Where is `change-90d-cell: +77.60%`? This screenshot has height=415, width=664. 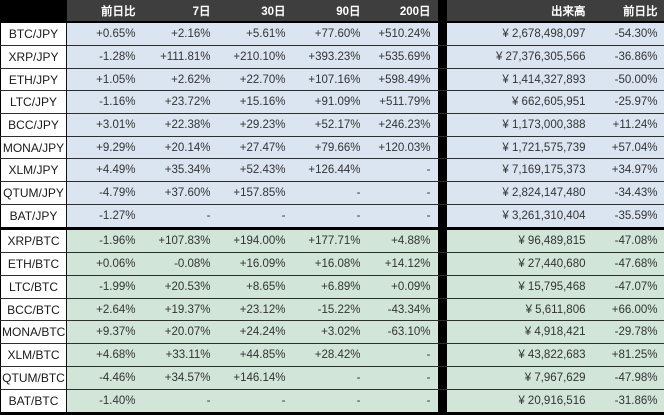 change-90d-cell: +77.60% is located at coordinates (330, 34).